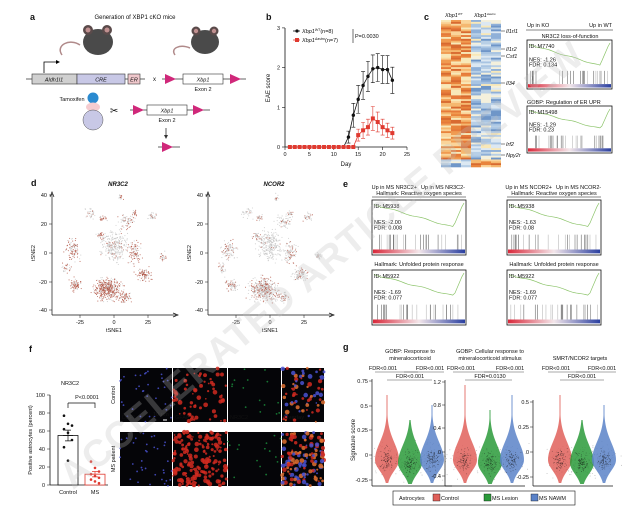 The width and height of the screenshot is (643, 528). What do you see at coordinates (418, 265) in the screenshot?
I see `gsea-title: Hallmark: Unfolded protein response` at bounding box center [418, 265].